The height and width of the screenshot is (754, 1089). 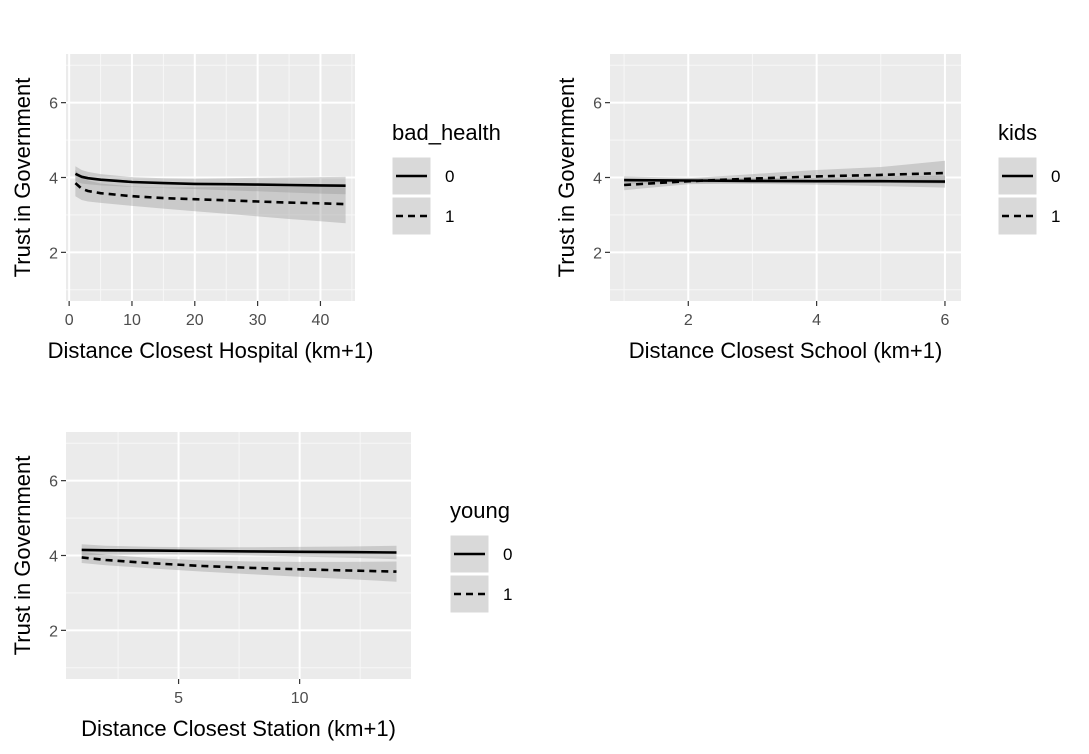 I want to click on x-axis-title: Distance Closest Station (km+1), so click(x=238, y=728).